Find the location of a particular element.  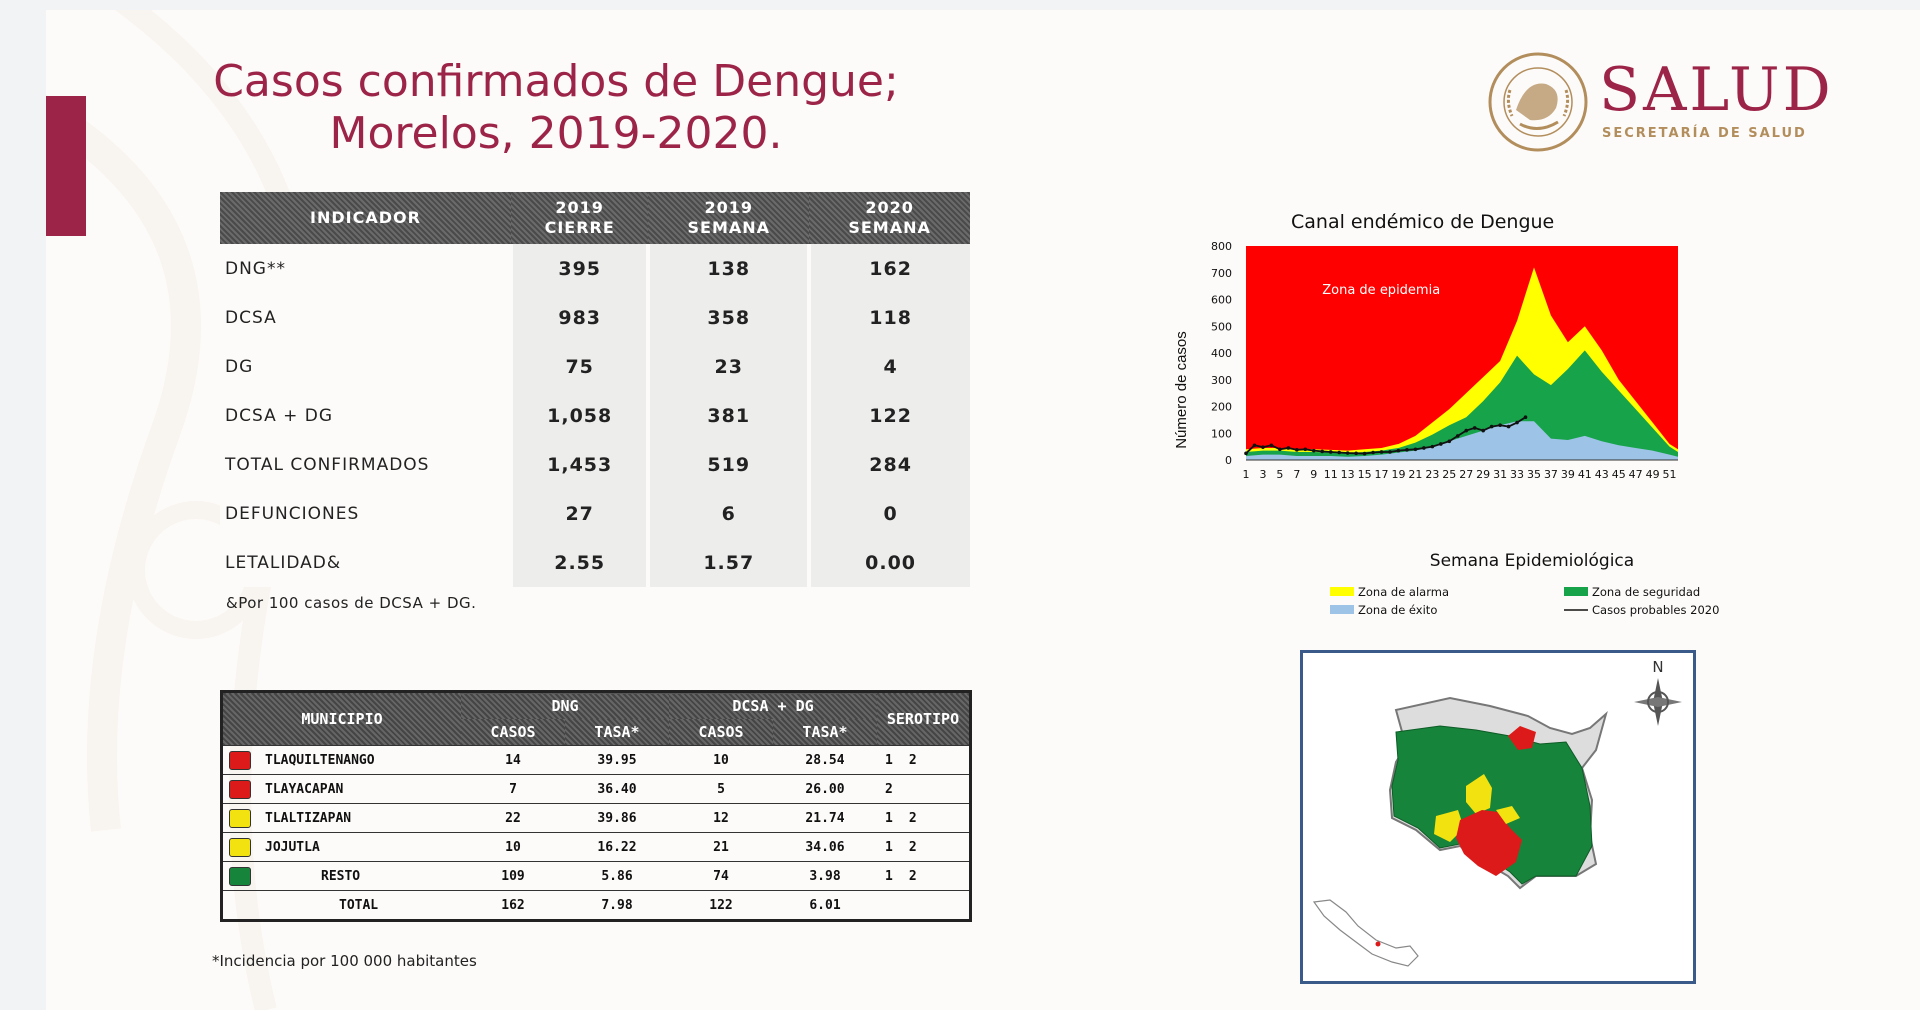

x-tick-label: 3 is located at coordinates (1262, 474).